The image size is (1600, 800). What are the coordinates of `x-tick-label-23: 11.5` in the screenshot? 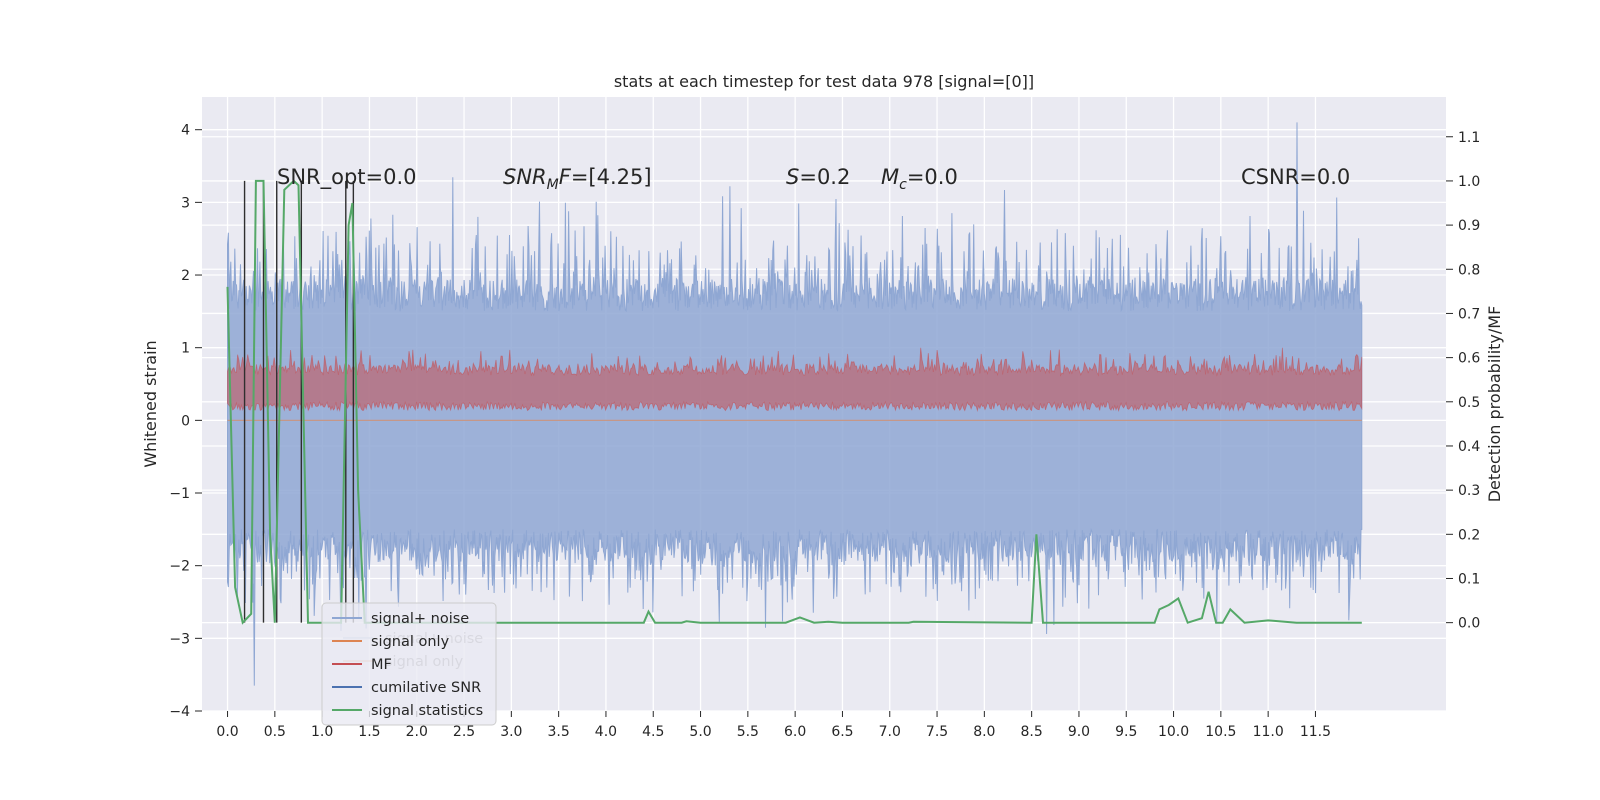 It's located at (1315, 732).